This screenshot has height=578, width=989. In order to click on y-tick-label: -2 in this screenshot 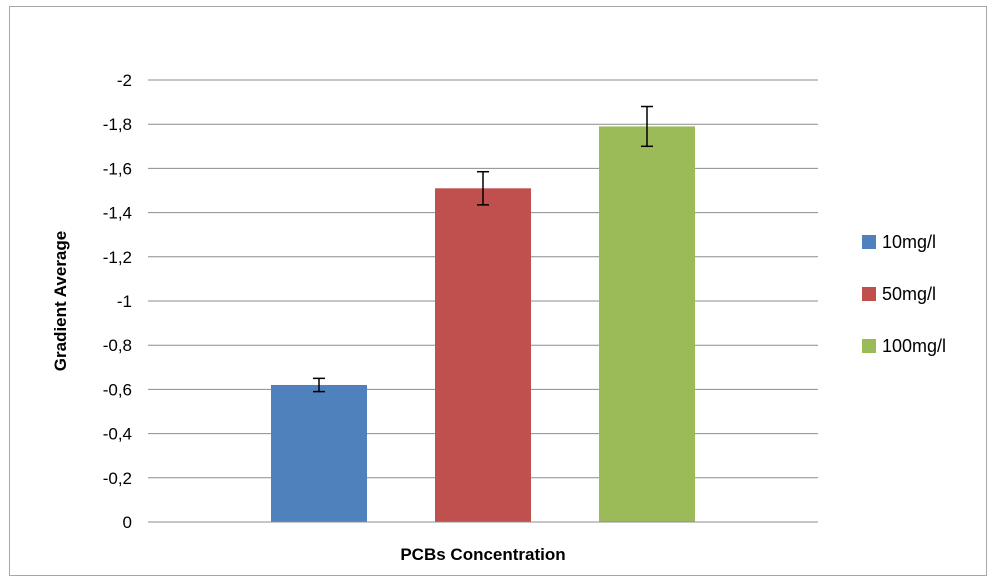, I will do `click(124, 80)`.